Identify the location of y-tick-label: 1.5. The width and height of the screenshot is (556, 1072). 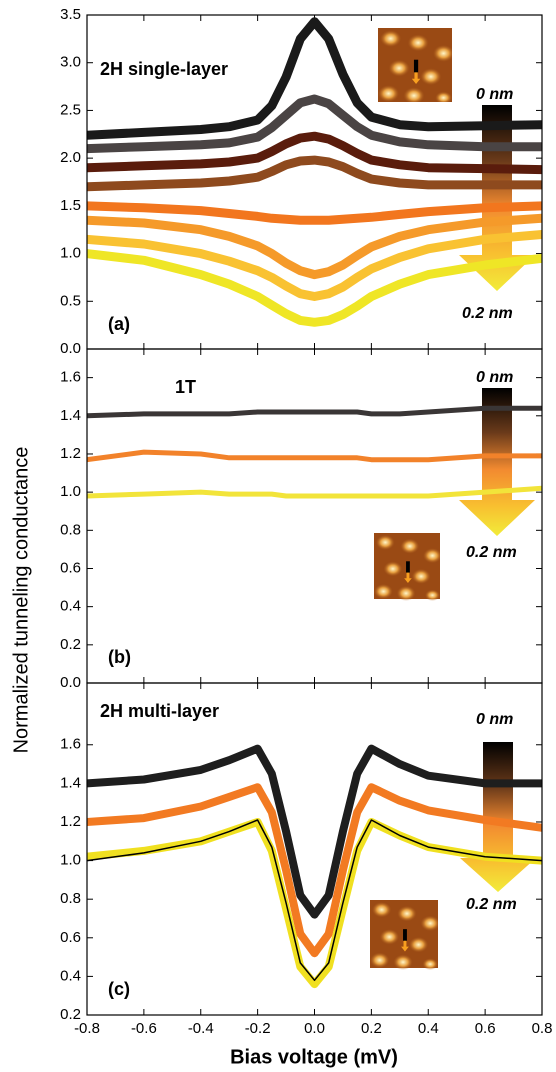
(70, 205).